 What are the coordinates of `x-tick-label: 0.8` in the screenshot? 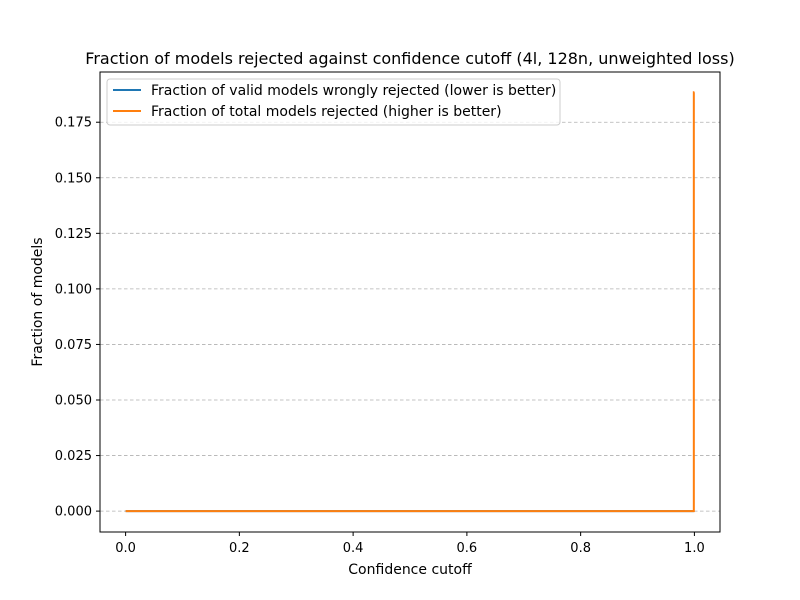 It's located at (580, 548).